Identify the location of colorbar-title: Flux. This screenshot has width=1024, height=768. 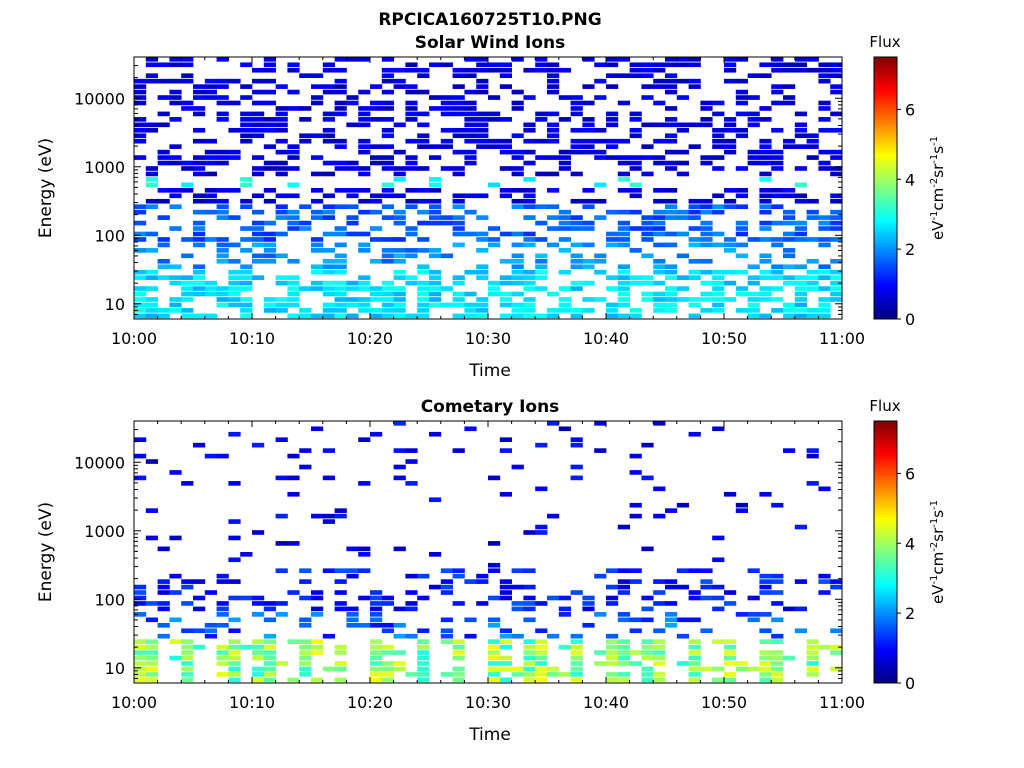
(884, 42).